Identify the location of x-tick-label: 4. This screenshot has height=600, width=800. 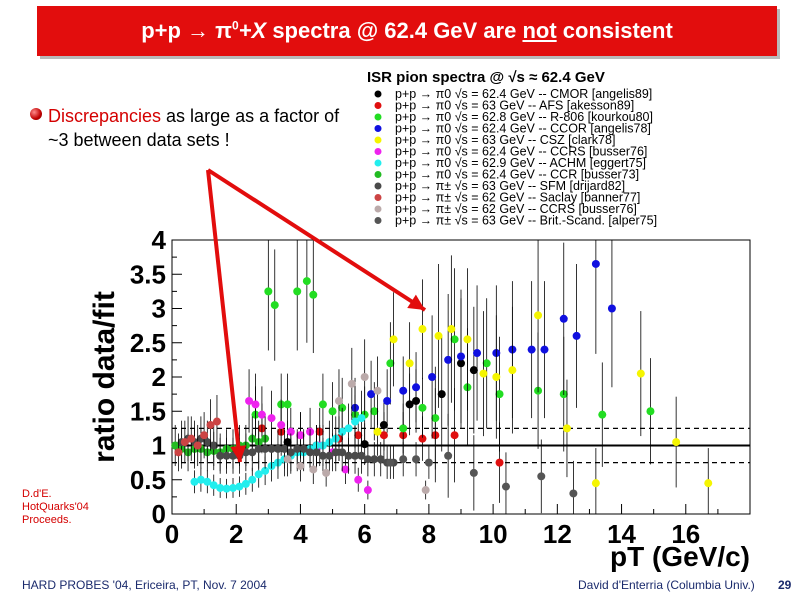
(300, 534).